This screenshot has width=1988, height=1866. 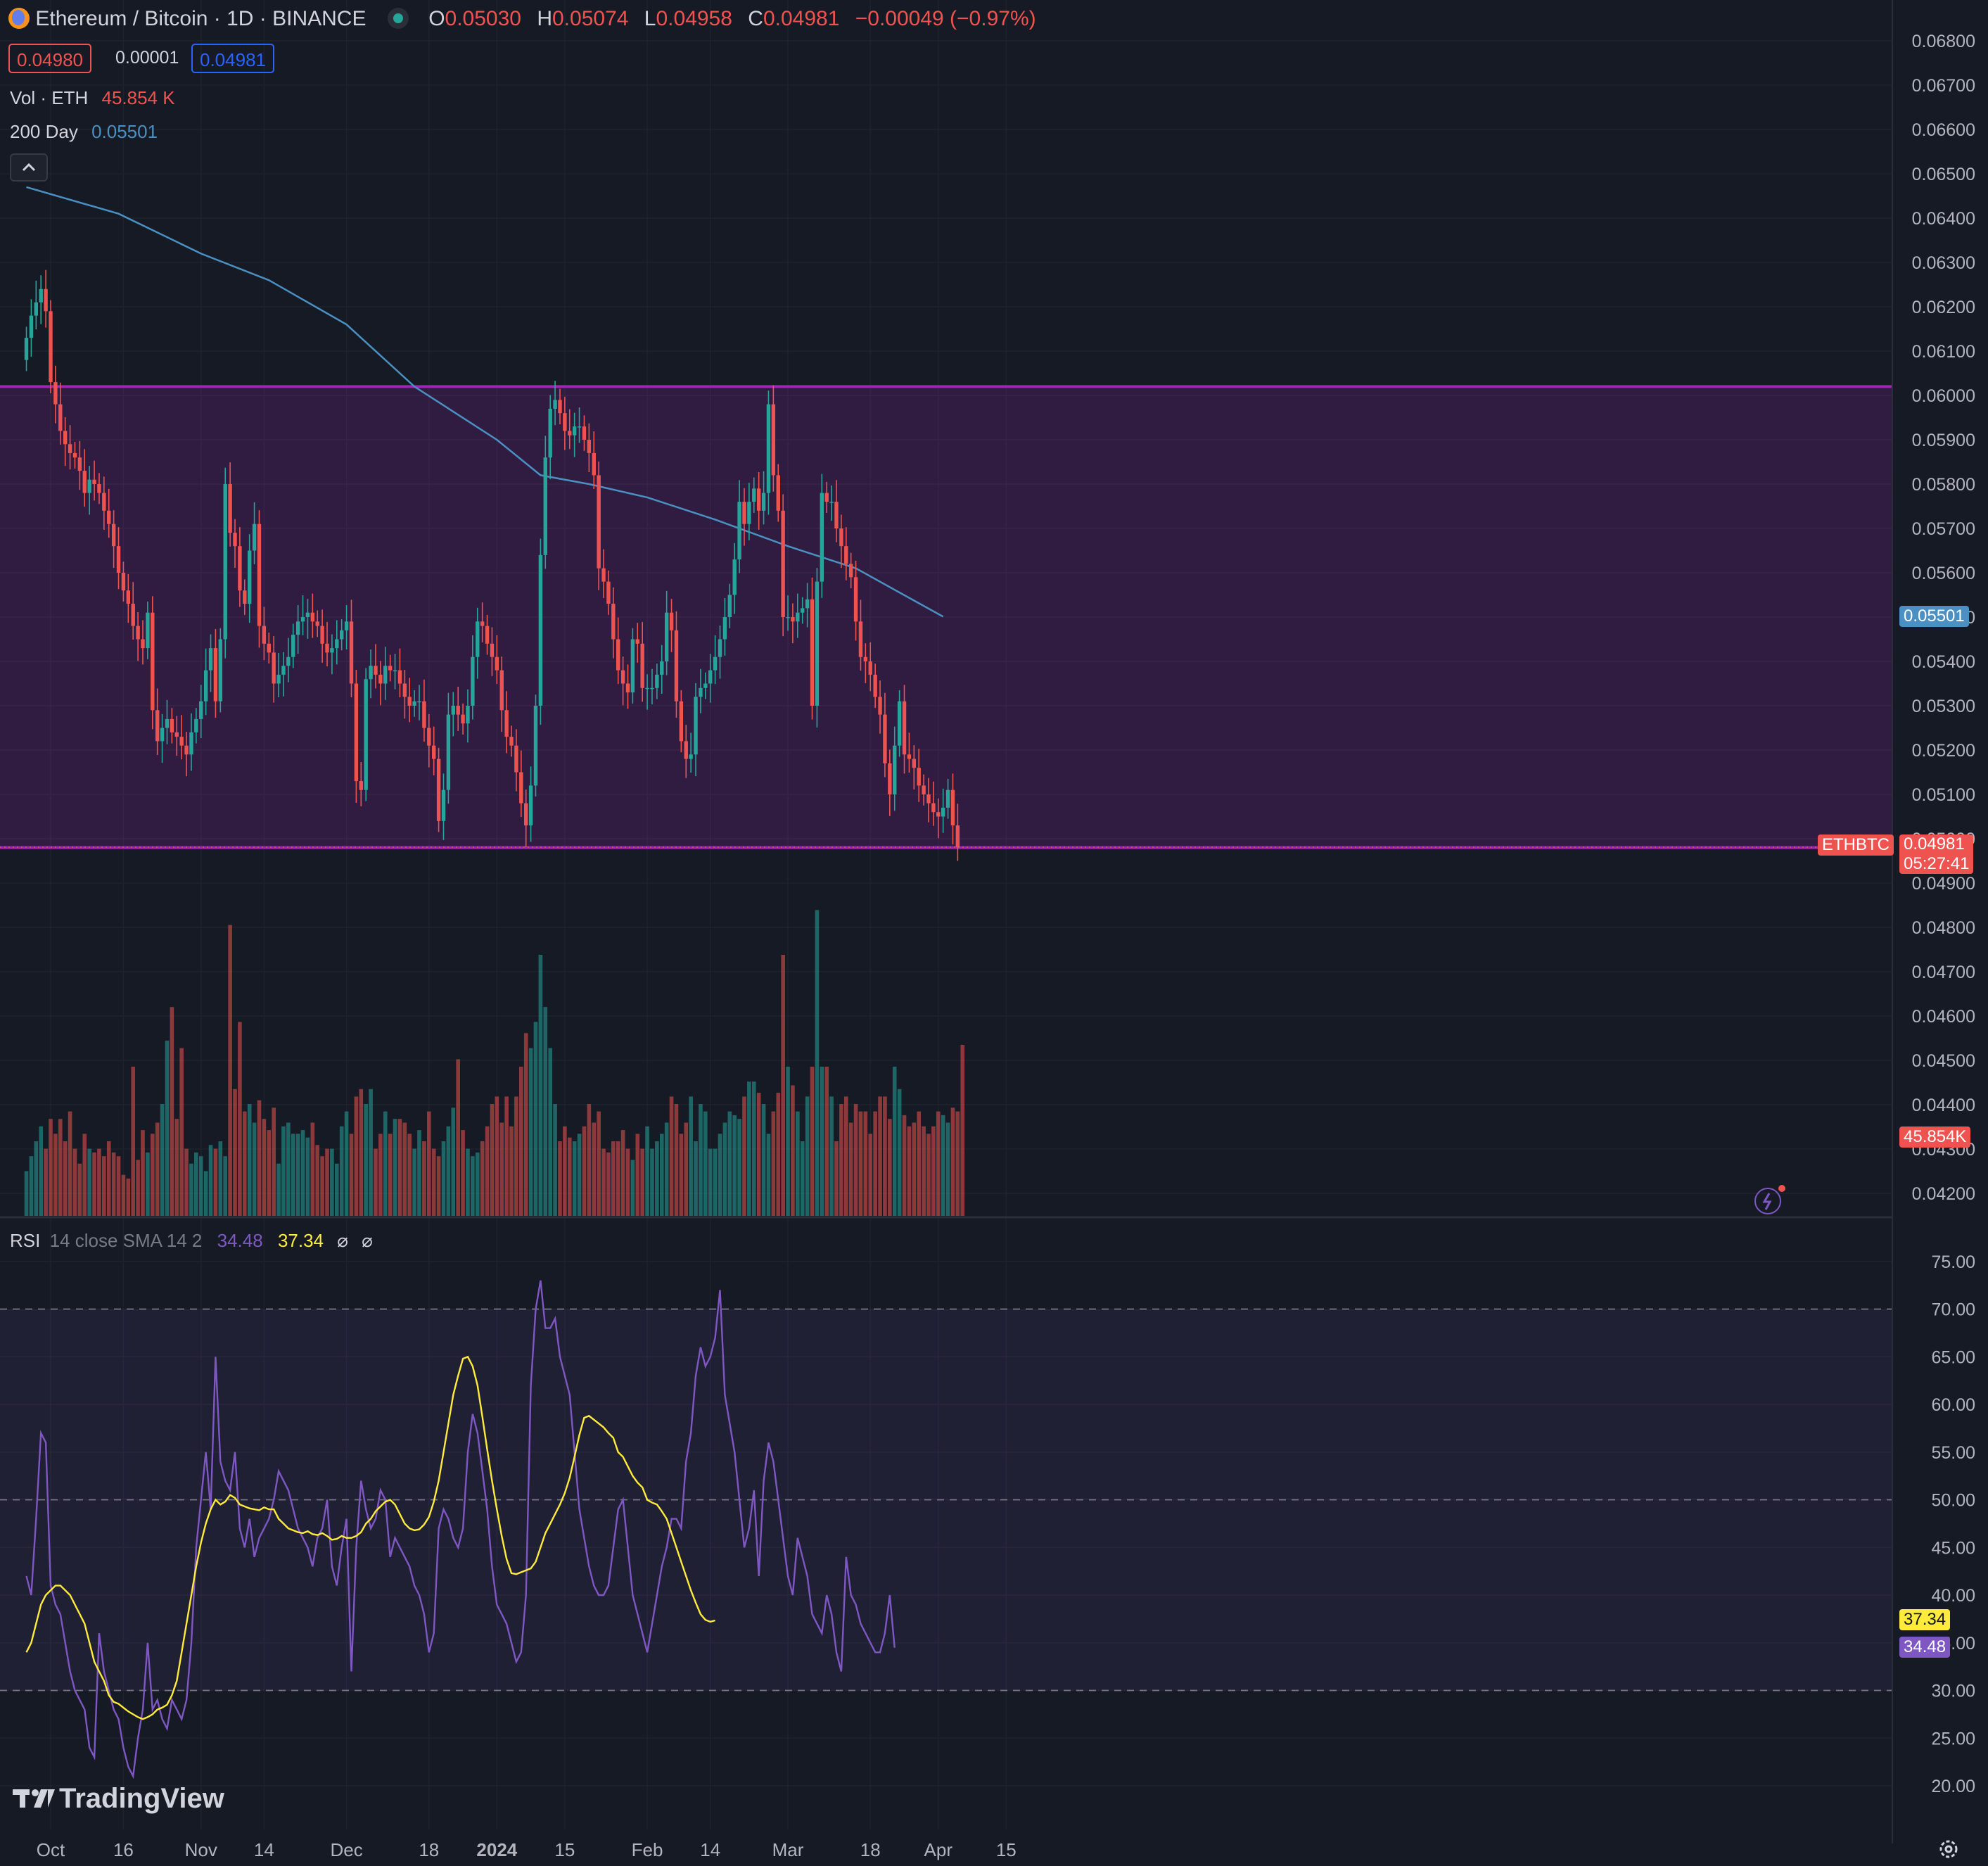 I want to click on settings-button, so click(x=1948, y=1851).